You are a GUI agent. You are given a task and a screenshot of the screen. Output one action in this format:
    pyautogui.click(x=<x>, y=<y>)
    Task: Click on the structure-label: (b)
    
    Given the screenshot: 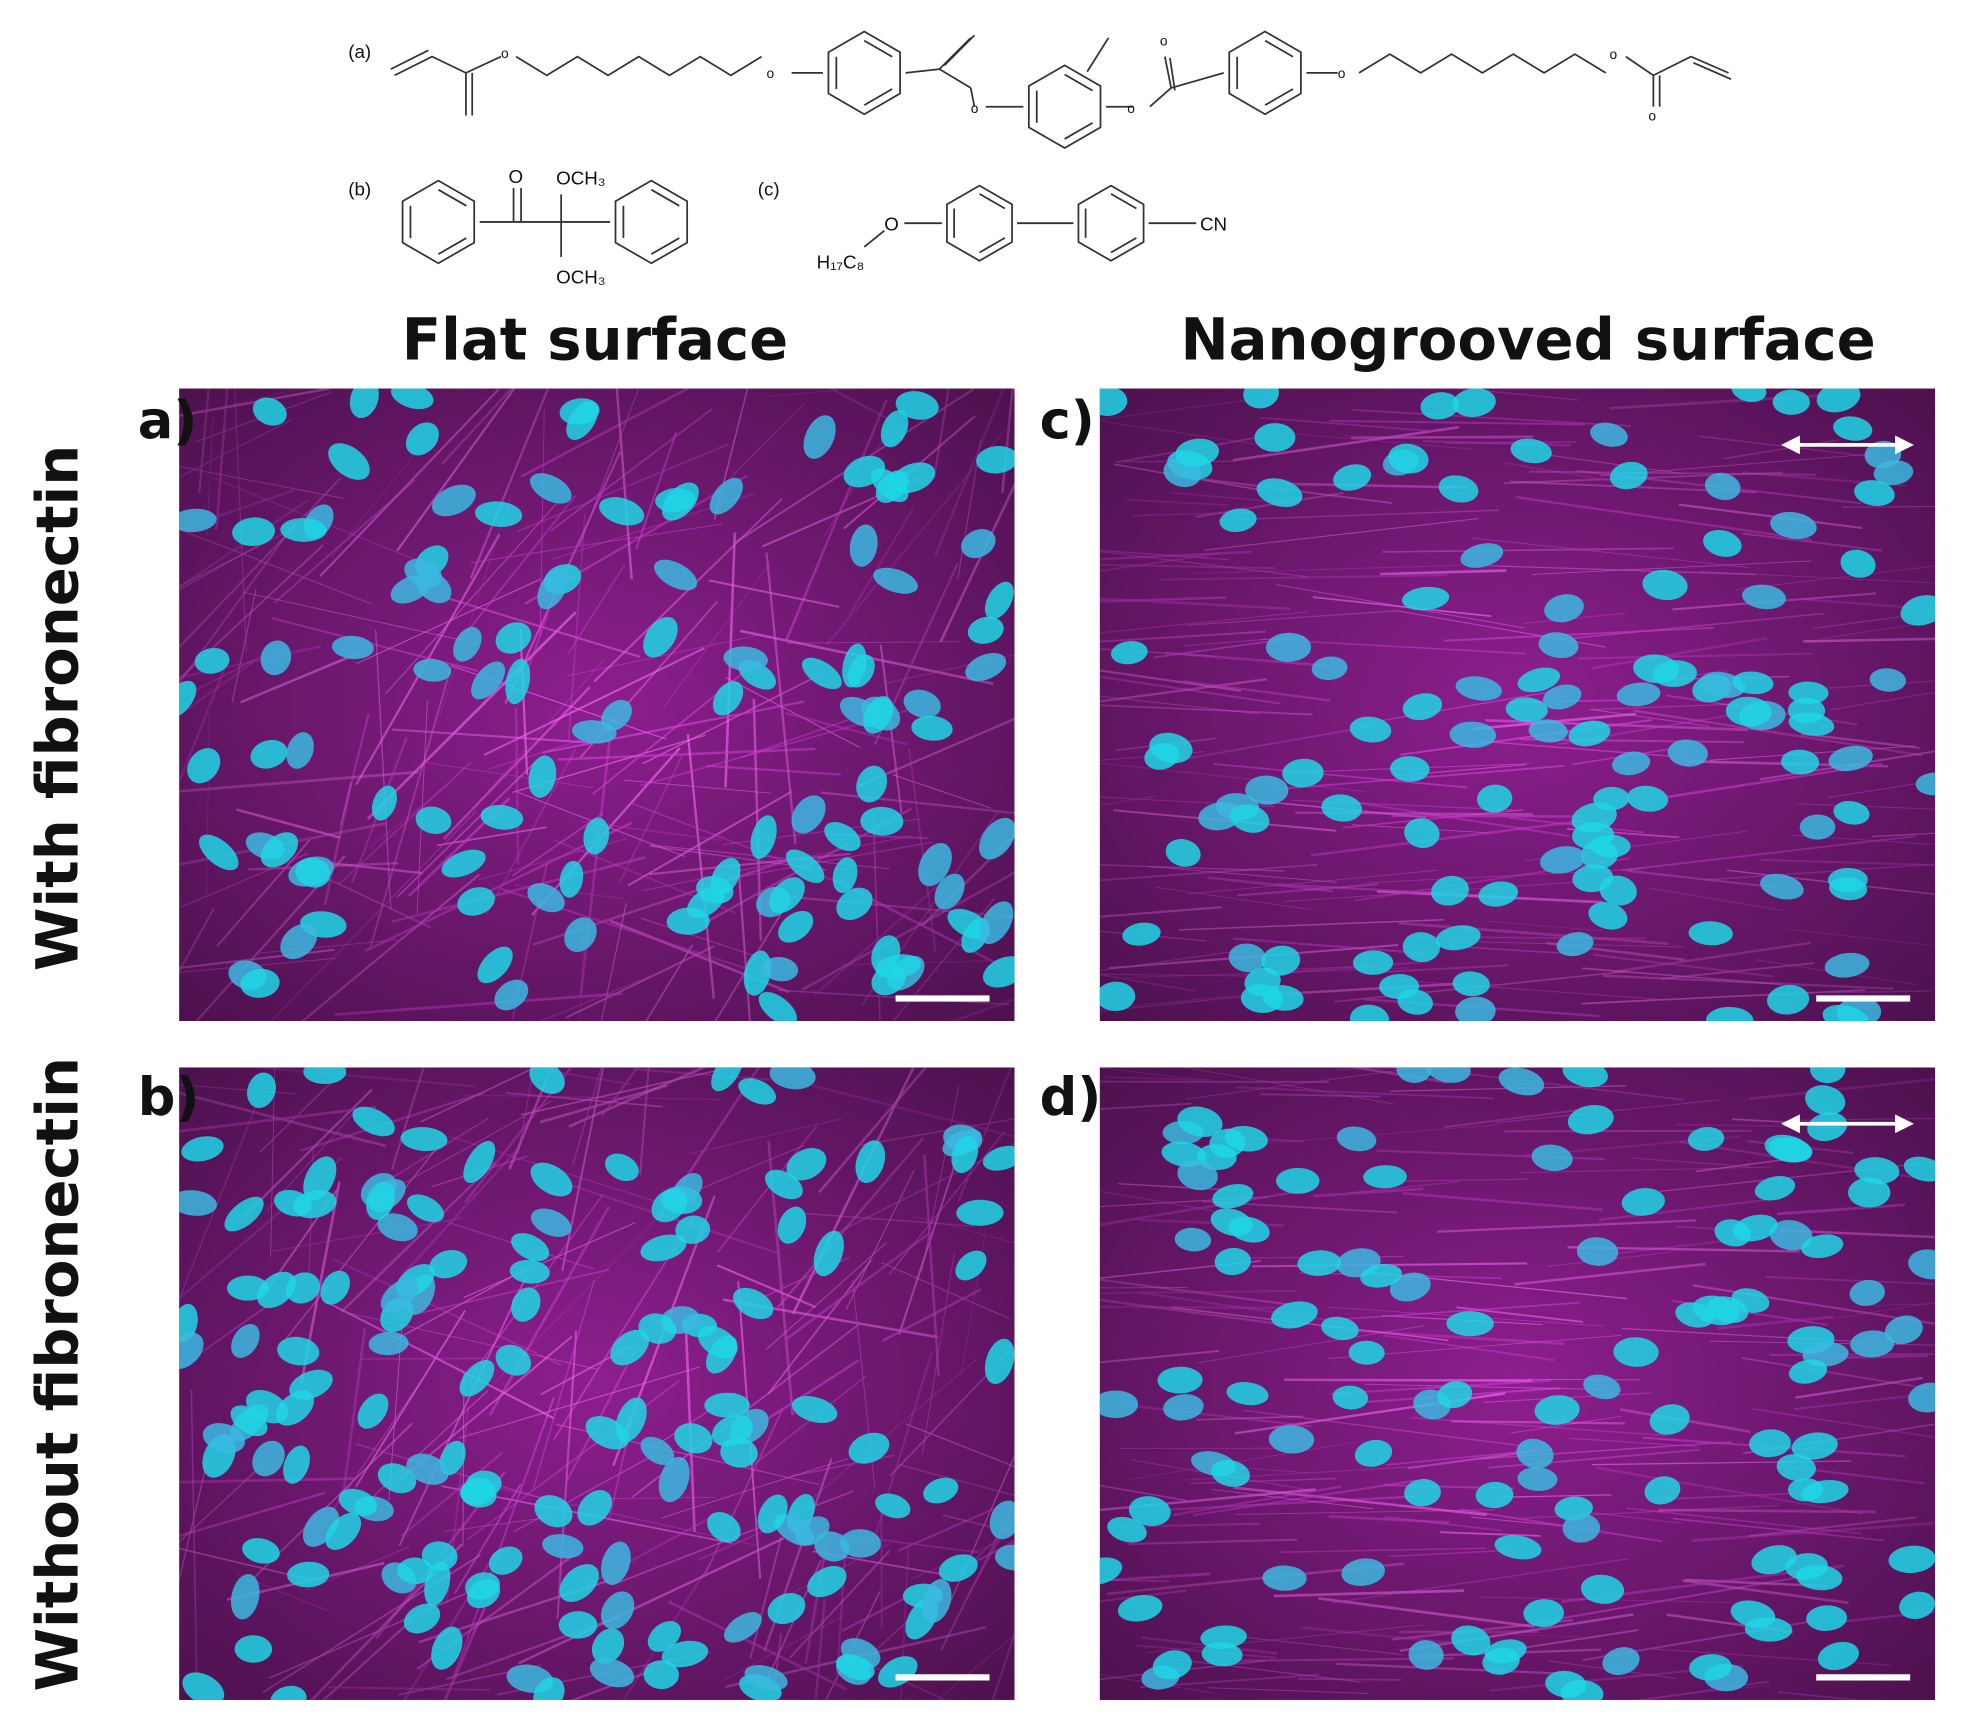 What is the action you would take?
    pyautogui.click(x=359, y=189)
    